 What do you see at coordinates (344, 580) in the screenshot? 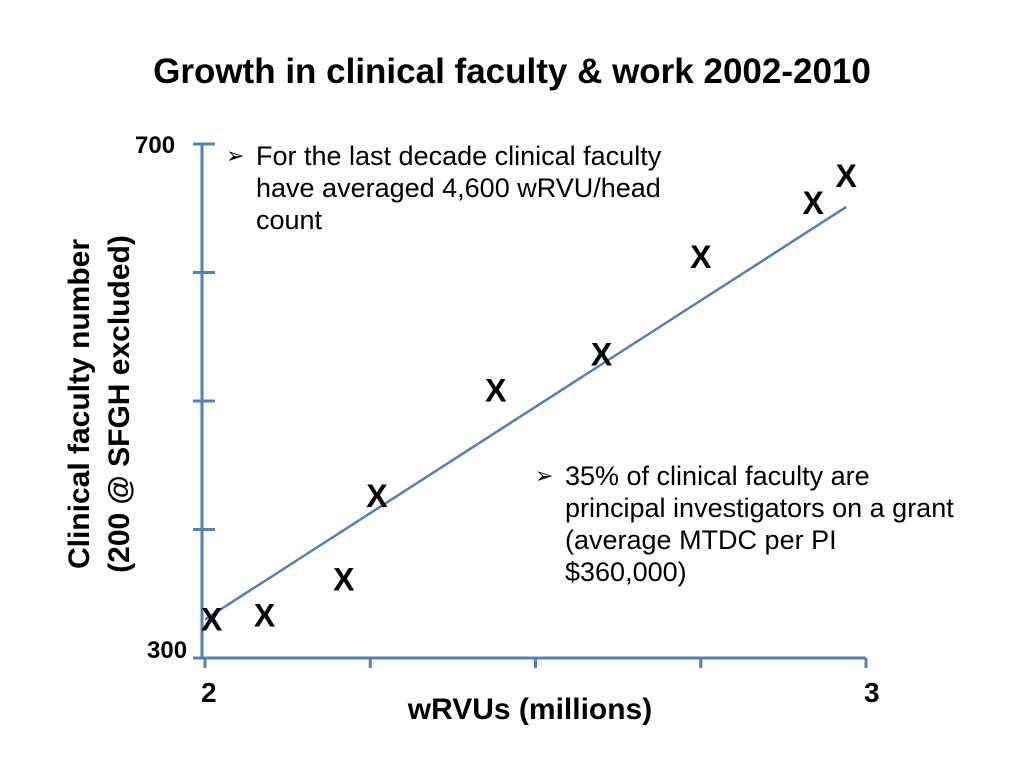
I see `data-point-2: X` at bounding box center [344, 580].